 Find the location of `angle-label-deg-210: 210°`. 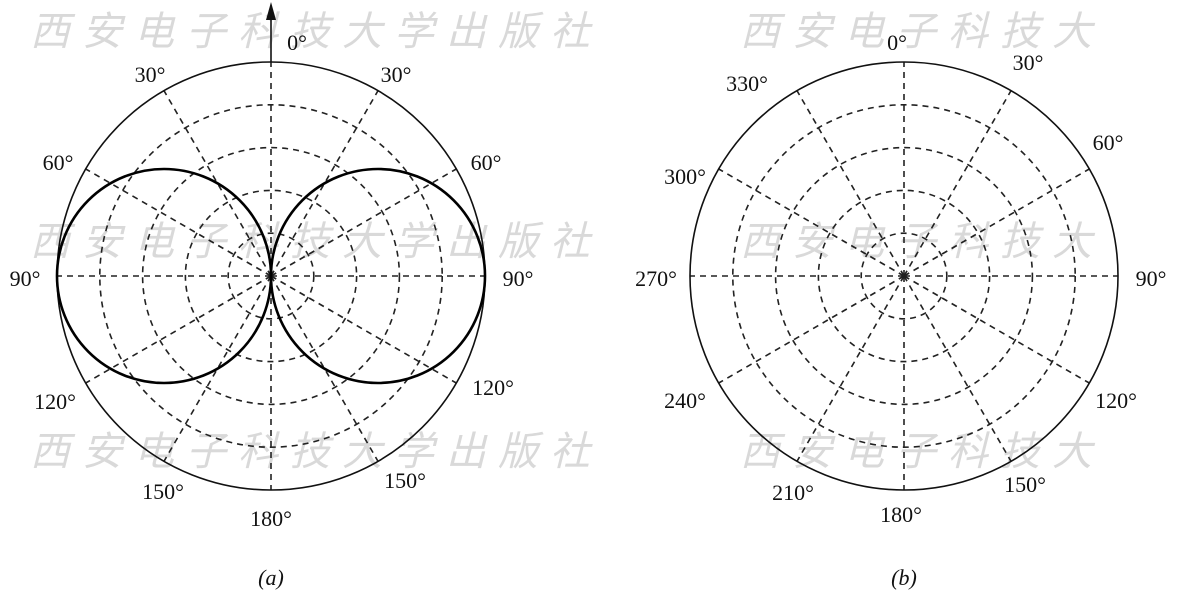

angle-label-deg-210: 210° is located at coordinates (793, 492).